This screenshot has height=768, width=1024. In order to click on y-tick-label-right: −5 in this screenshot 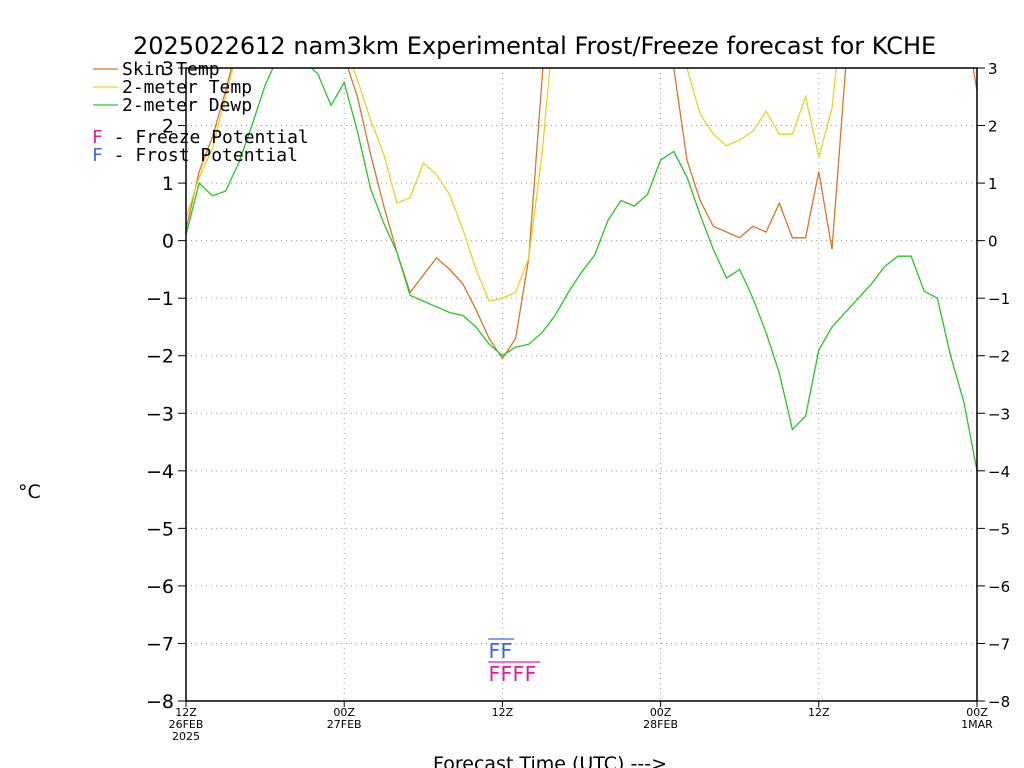, I will do `click(999, 529)`.